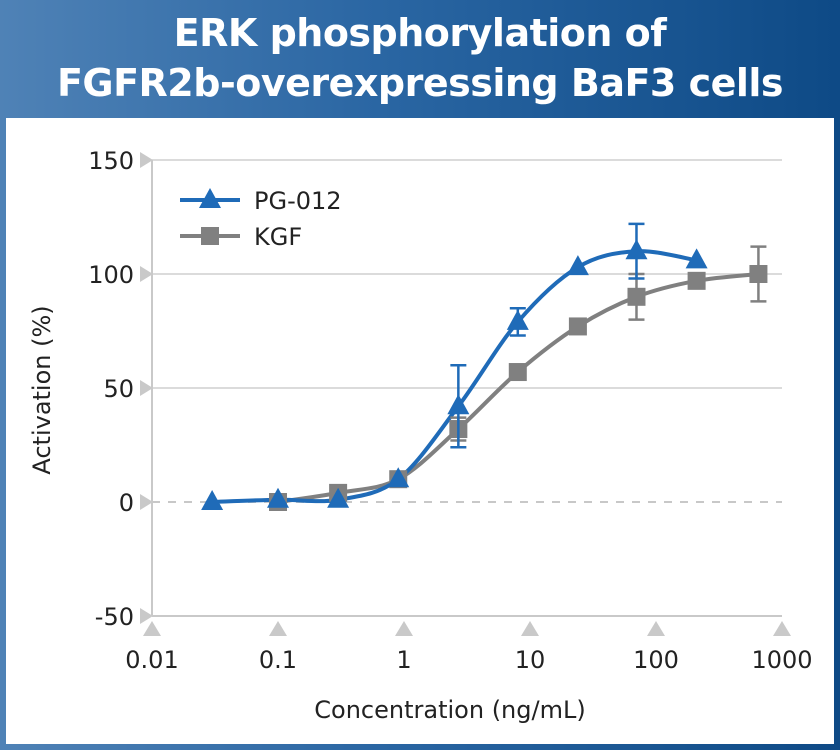  Describe the element at coordinates (126, 503) in the screenshot. I see `y-tick-label-3: 0` at that location.